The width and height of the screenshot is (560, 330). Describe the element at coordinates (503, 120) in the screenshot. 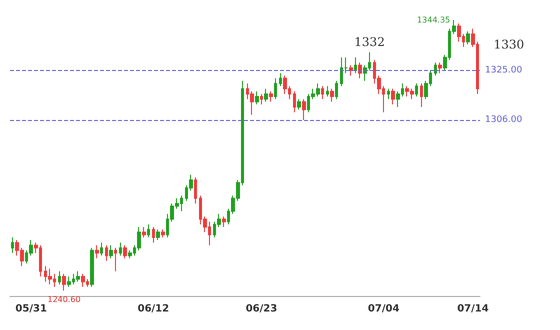

I see `ref-line-label: 1306.00` at that location.